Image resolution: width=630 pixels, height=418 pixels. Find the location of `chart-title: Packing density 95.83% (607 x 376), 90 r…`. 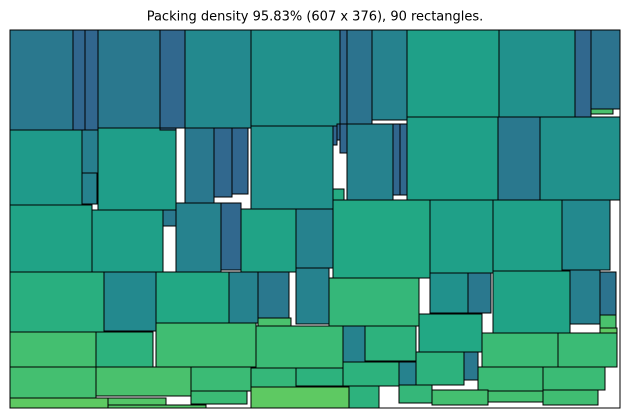

chart-title: Packing density 95.83% (607 x 376), 90 r… is located at coordinates (315, 17).